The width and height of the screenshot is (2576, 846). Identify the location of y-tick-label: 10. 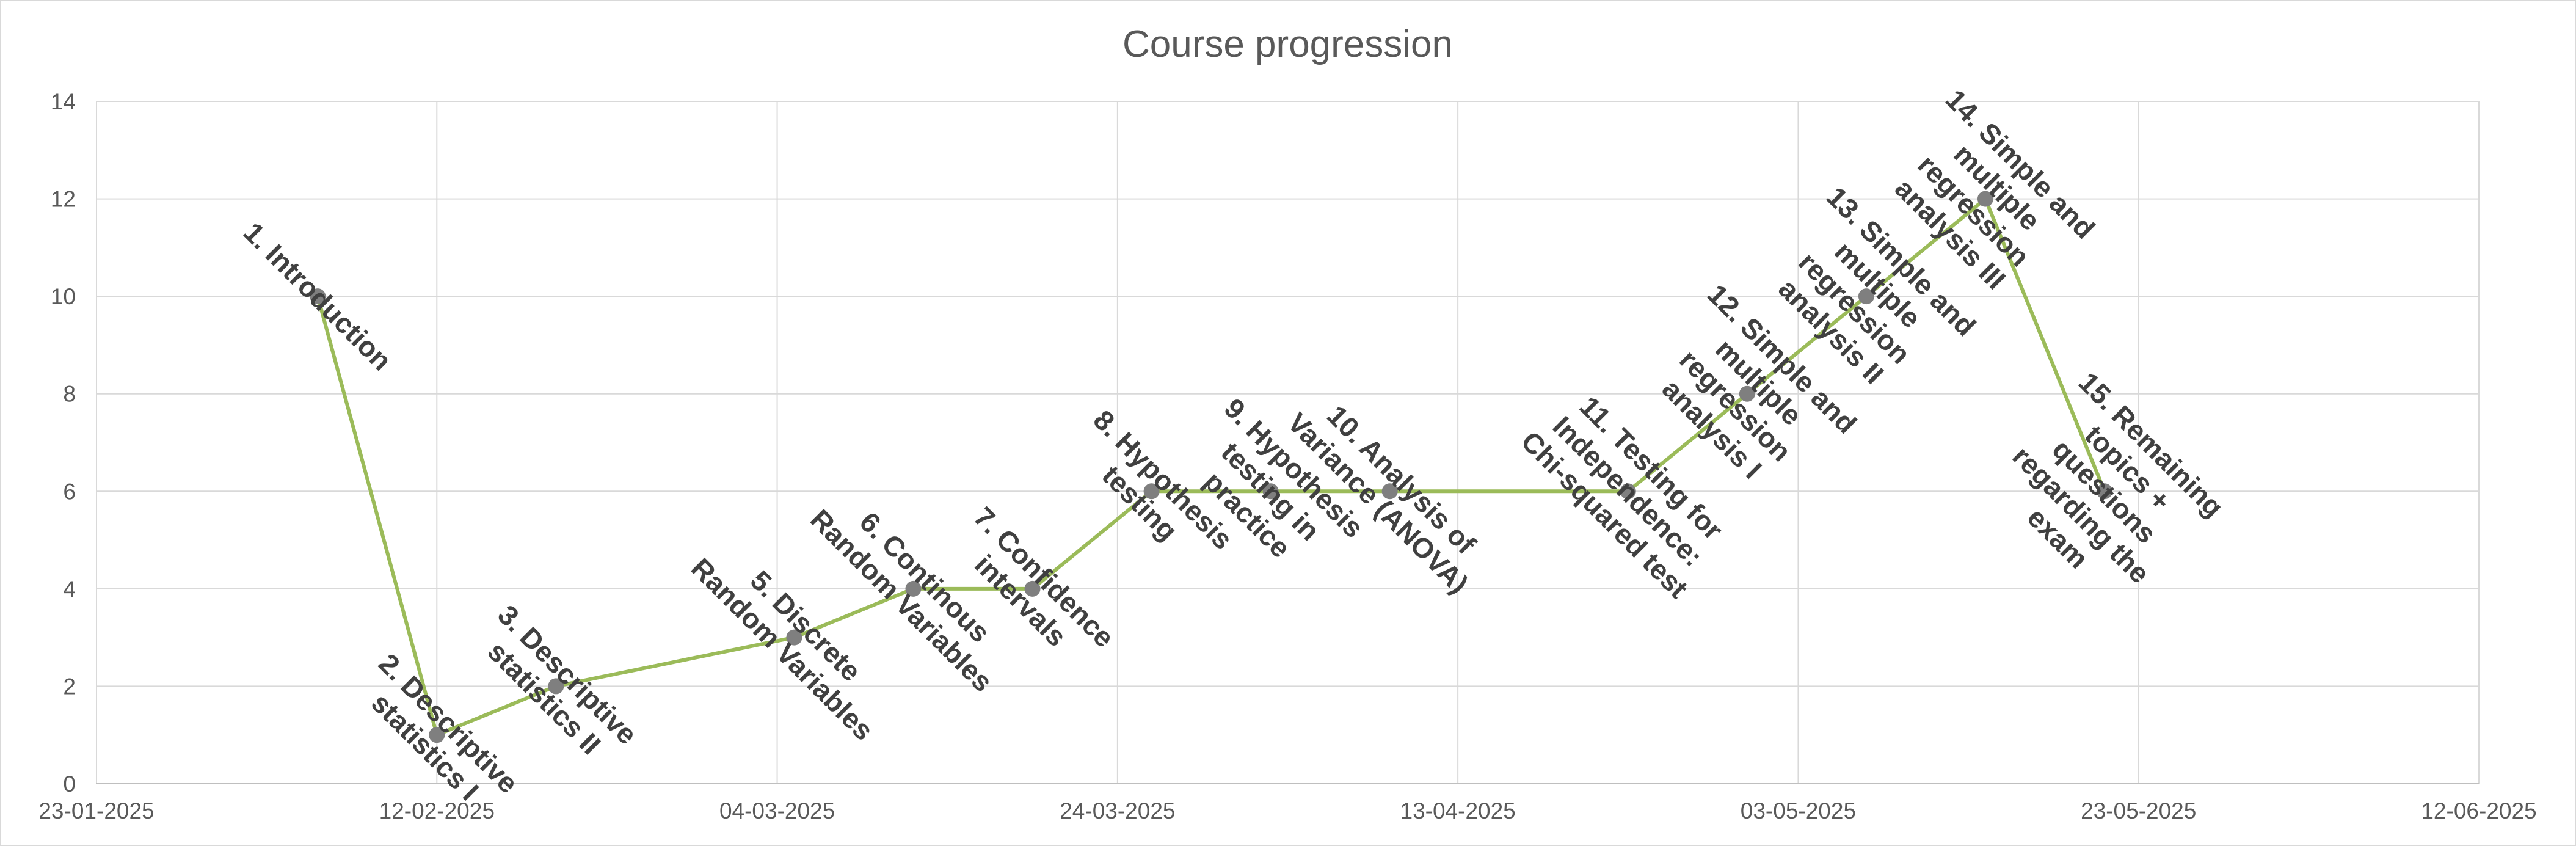
(63, 296).